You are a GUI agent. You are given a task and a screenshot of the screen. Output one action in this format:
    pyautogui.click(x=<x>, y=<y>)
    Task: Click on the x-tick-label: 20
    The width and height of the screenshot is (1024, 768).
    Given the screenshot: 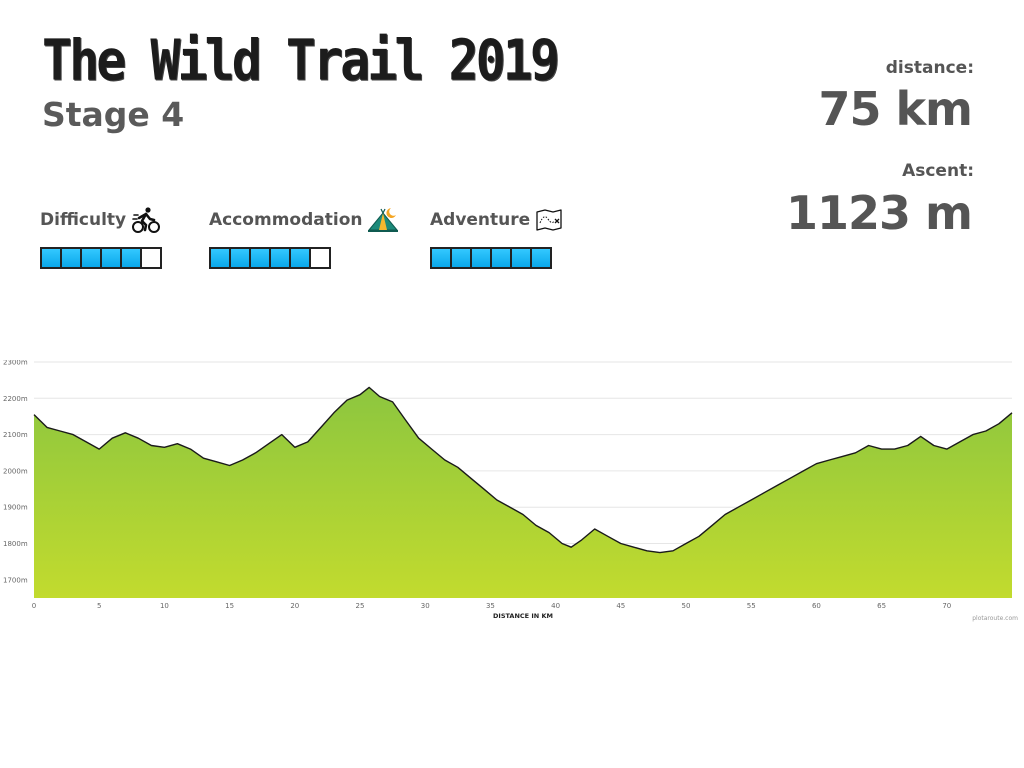 What is the action you would take?
    pyautogui.click(x=294, y=606)
    